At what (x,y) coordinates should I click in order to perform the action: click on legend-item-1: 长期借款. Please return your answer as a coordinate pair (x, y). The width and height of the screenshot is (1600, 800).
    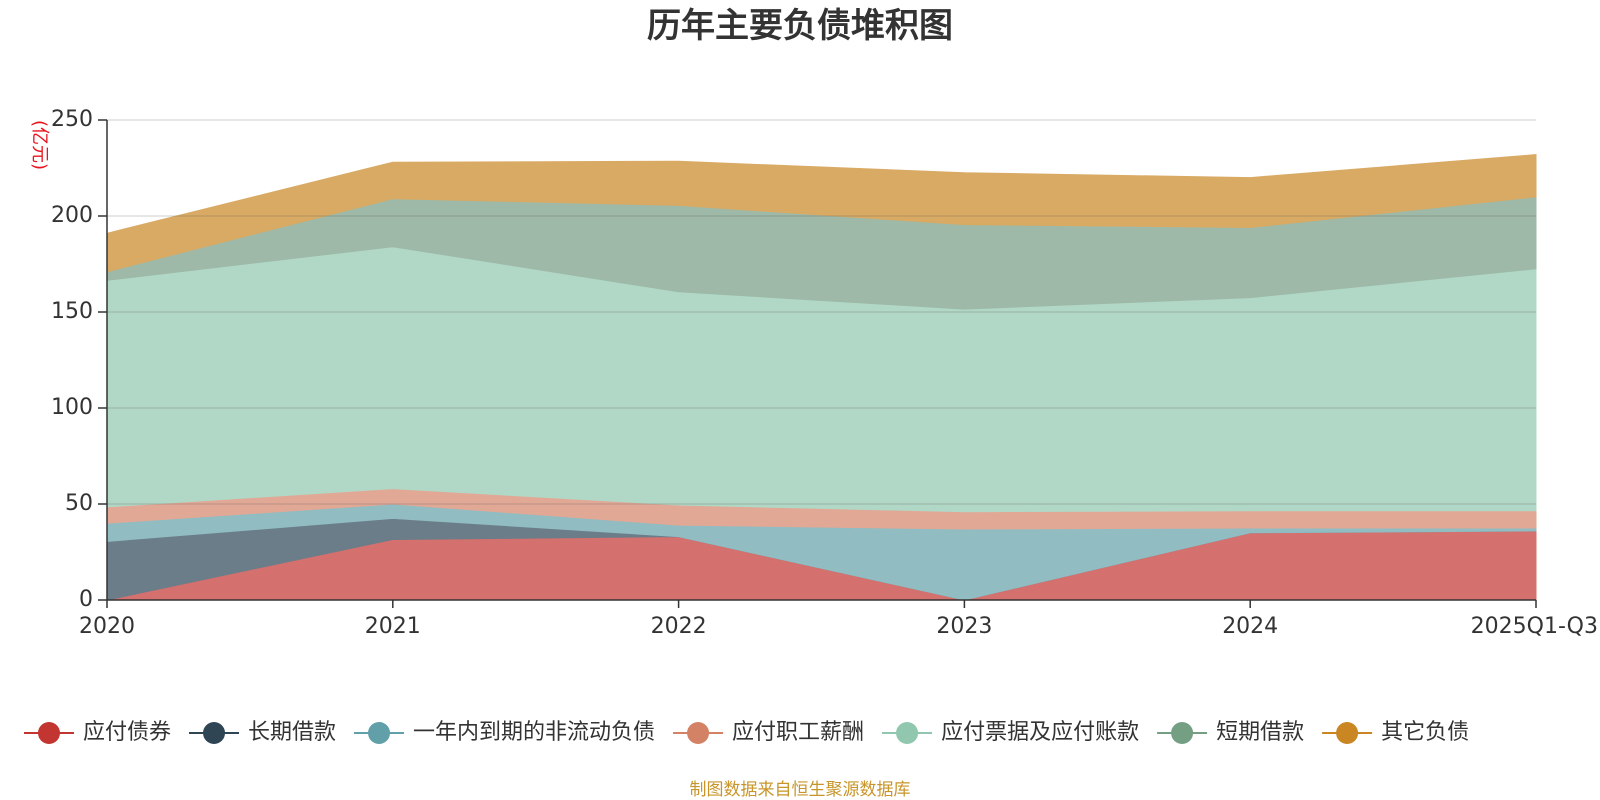
    Looking at the image, I should click on (262, 732).